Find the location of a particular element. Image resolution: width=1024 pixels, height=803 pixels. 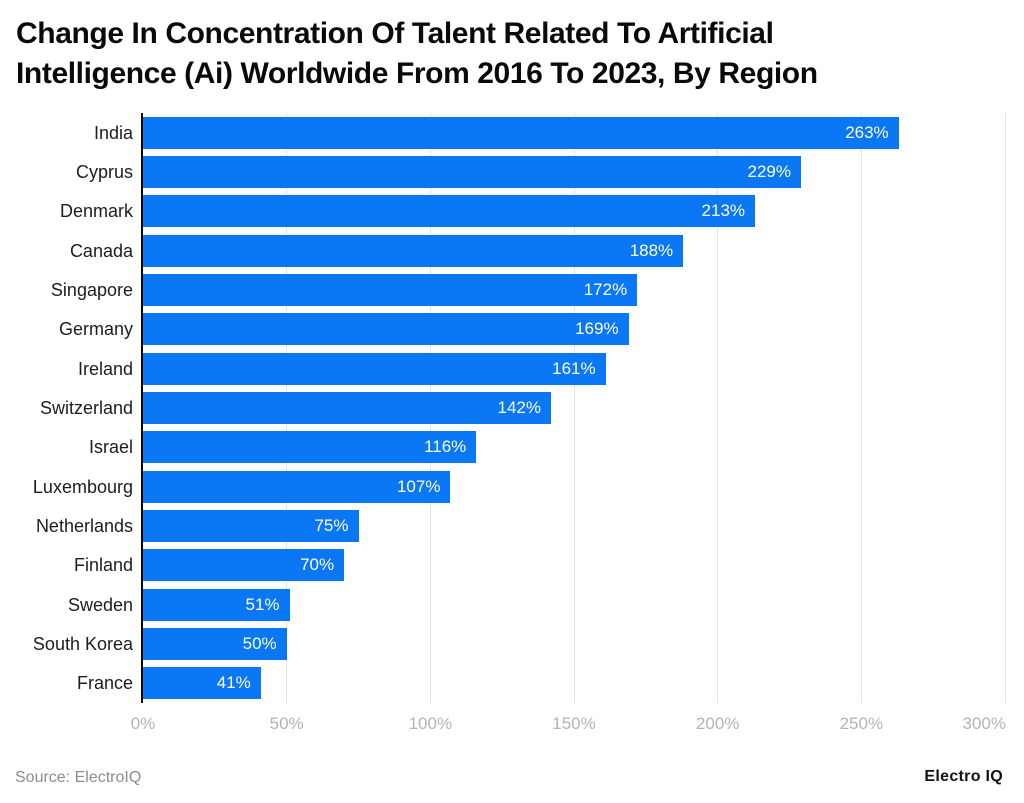

x-tick-label-50: 50% is located at coordinates (286, 723).